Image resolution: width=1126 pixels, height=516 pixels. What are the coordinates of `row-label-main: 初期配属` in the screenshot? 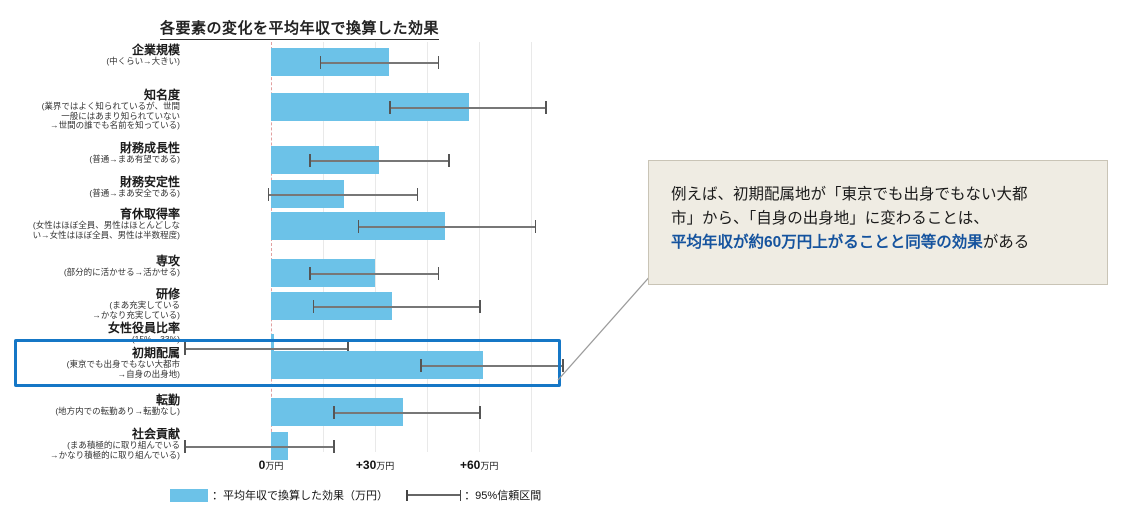 It's located at (155, 353).